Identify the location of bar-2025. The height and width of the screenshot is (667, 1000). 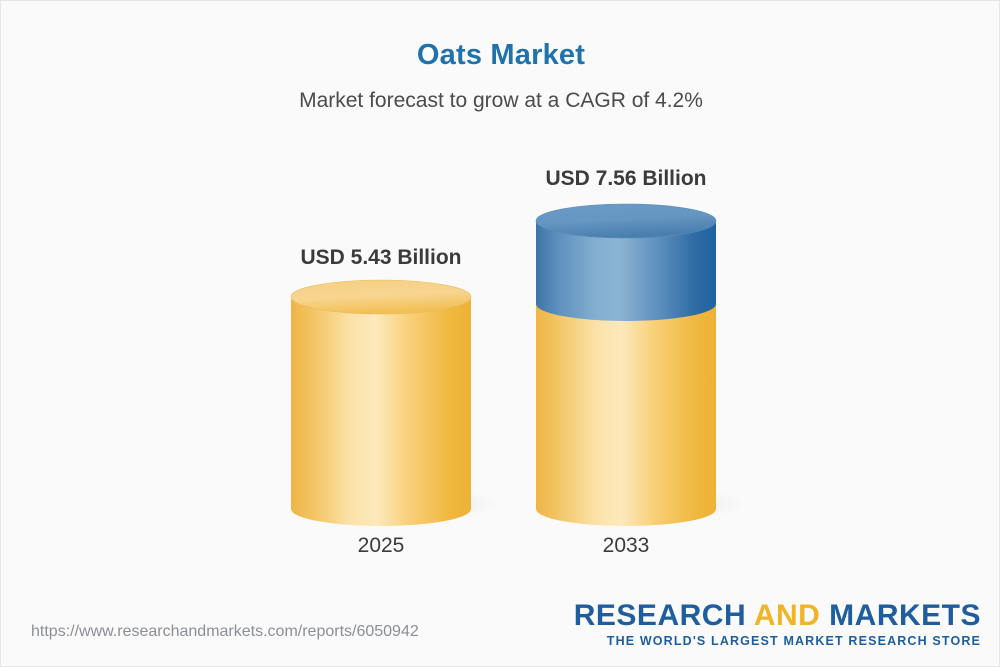
(396, 402).